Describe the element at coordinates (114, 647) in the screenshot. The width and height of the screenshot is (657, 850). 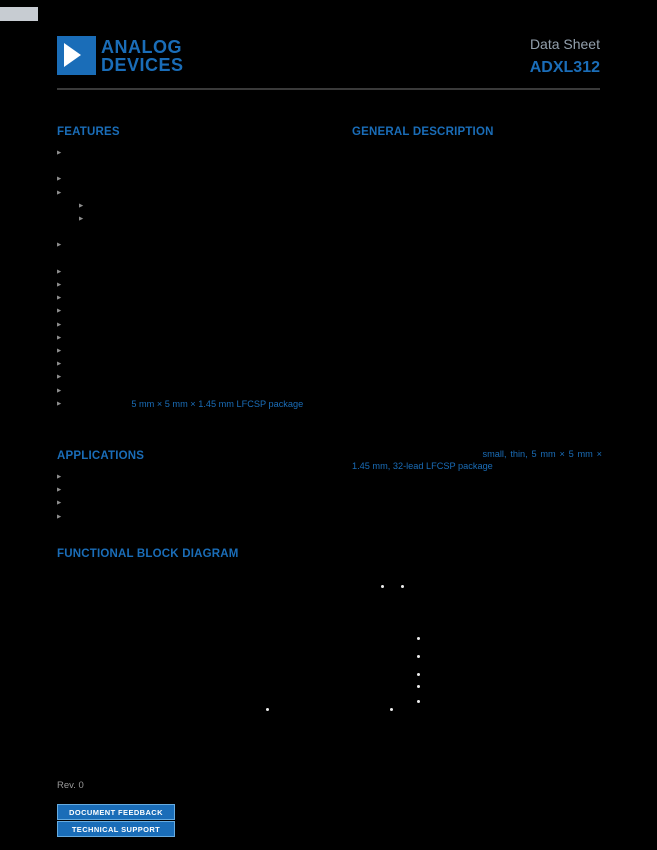
I see `block-3-axis-sensor: 3-AXIS SENSOR` at that location.